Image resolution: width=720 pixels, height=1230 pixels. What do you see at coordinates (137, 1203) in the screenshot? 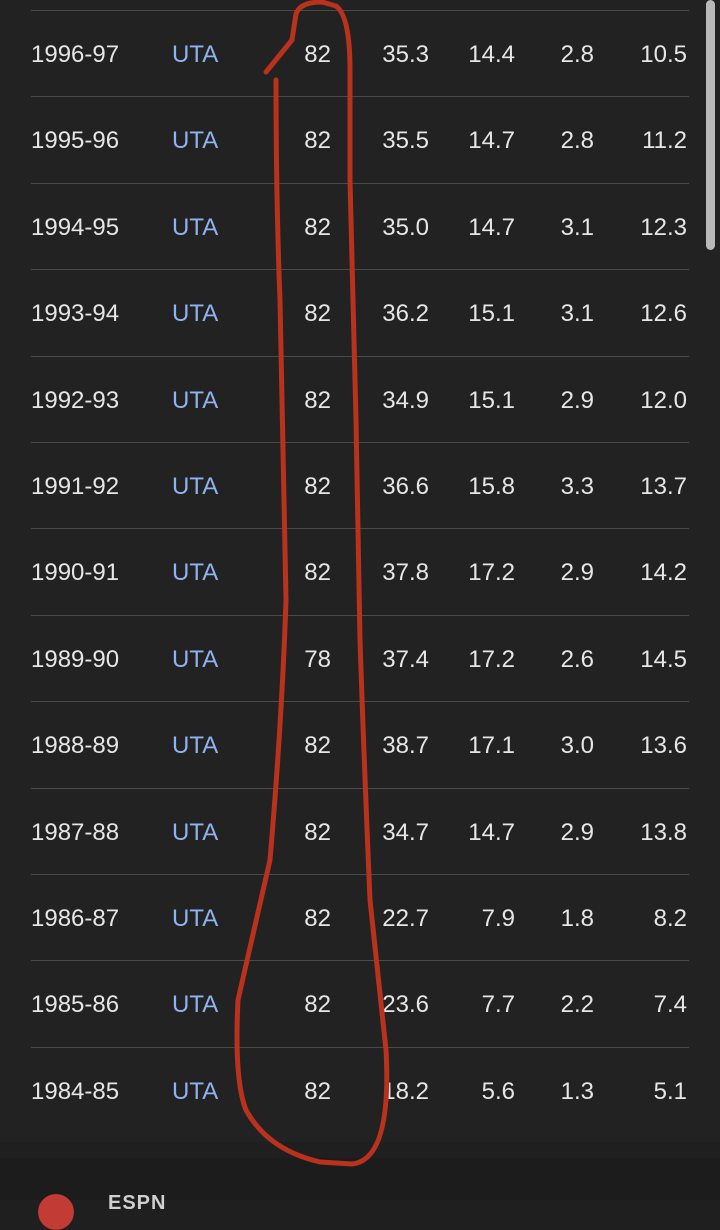
I see `footer-brand: ESPN` at bounding box center [137, 1203].